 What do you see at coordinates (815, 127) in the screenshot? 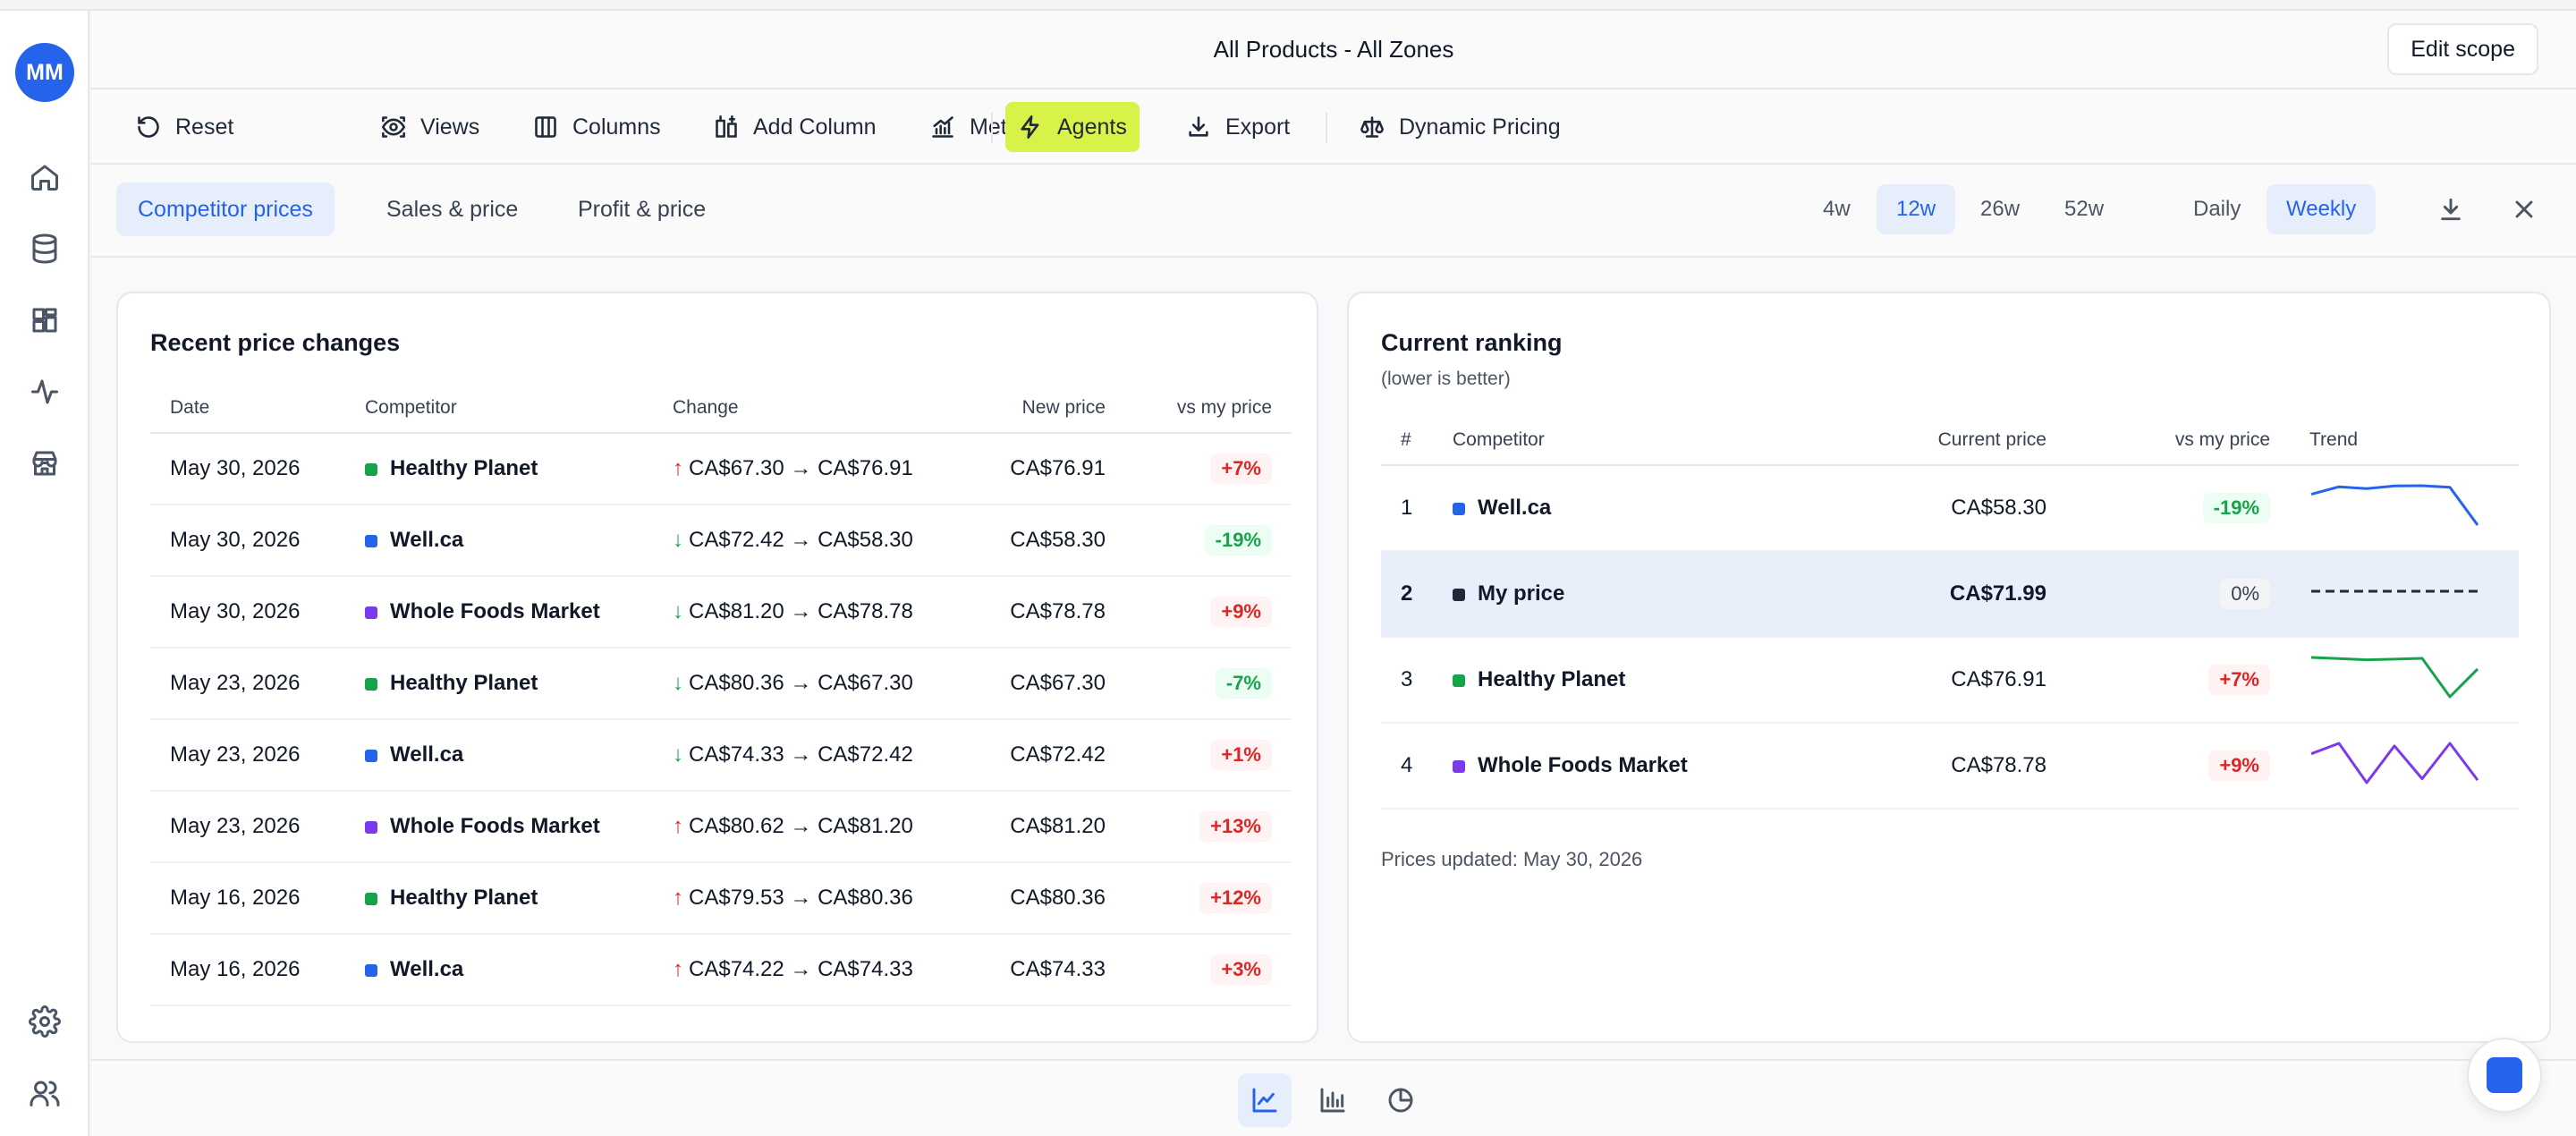
I see `add-column-label: Add Column` at bounding box center [815, 127].